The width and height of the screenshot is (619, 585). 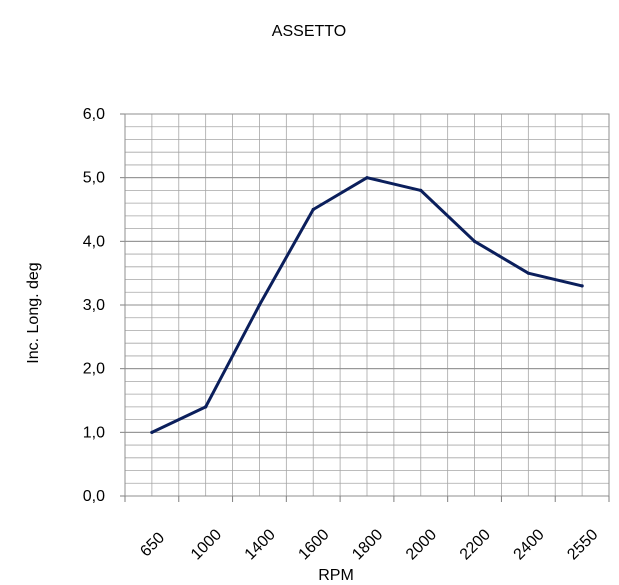 What do you see at coordinates (94, 305) in the screenshot?
I see `y-tick-label: 3,0` at bounding box center [94, 305].